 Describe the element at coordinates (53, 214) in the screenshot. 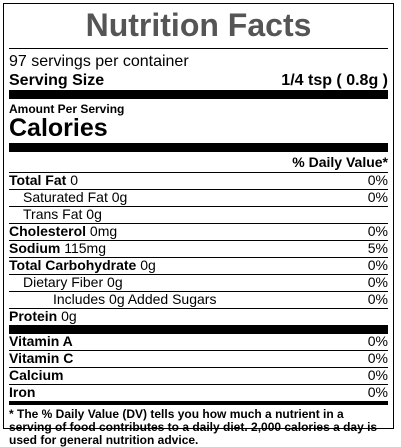

I see `nutrient-name: Trans Fat` at that location.